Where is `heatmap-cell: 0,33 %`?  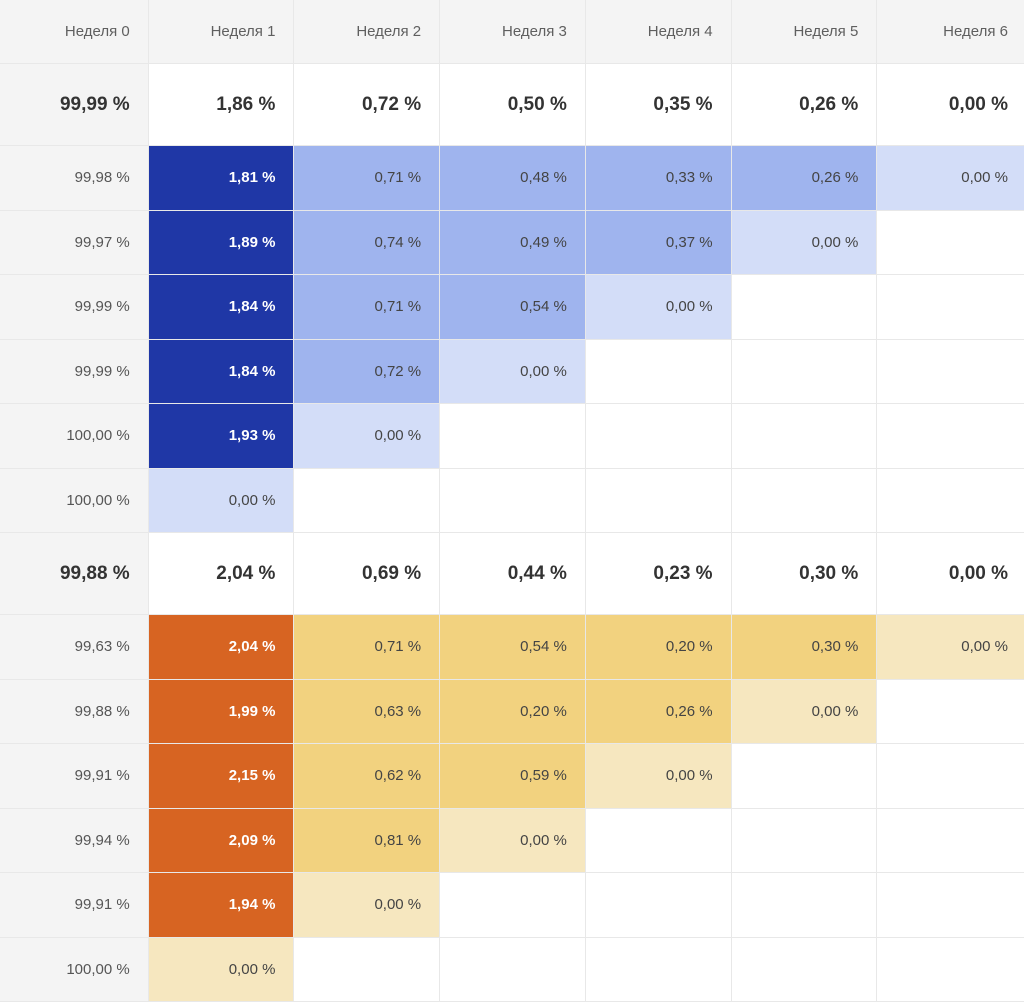 heatmap-cell: 0,33 % is located at coordinates (658, 178).